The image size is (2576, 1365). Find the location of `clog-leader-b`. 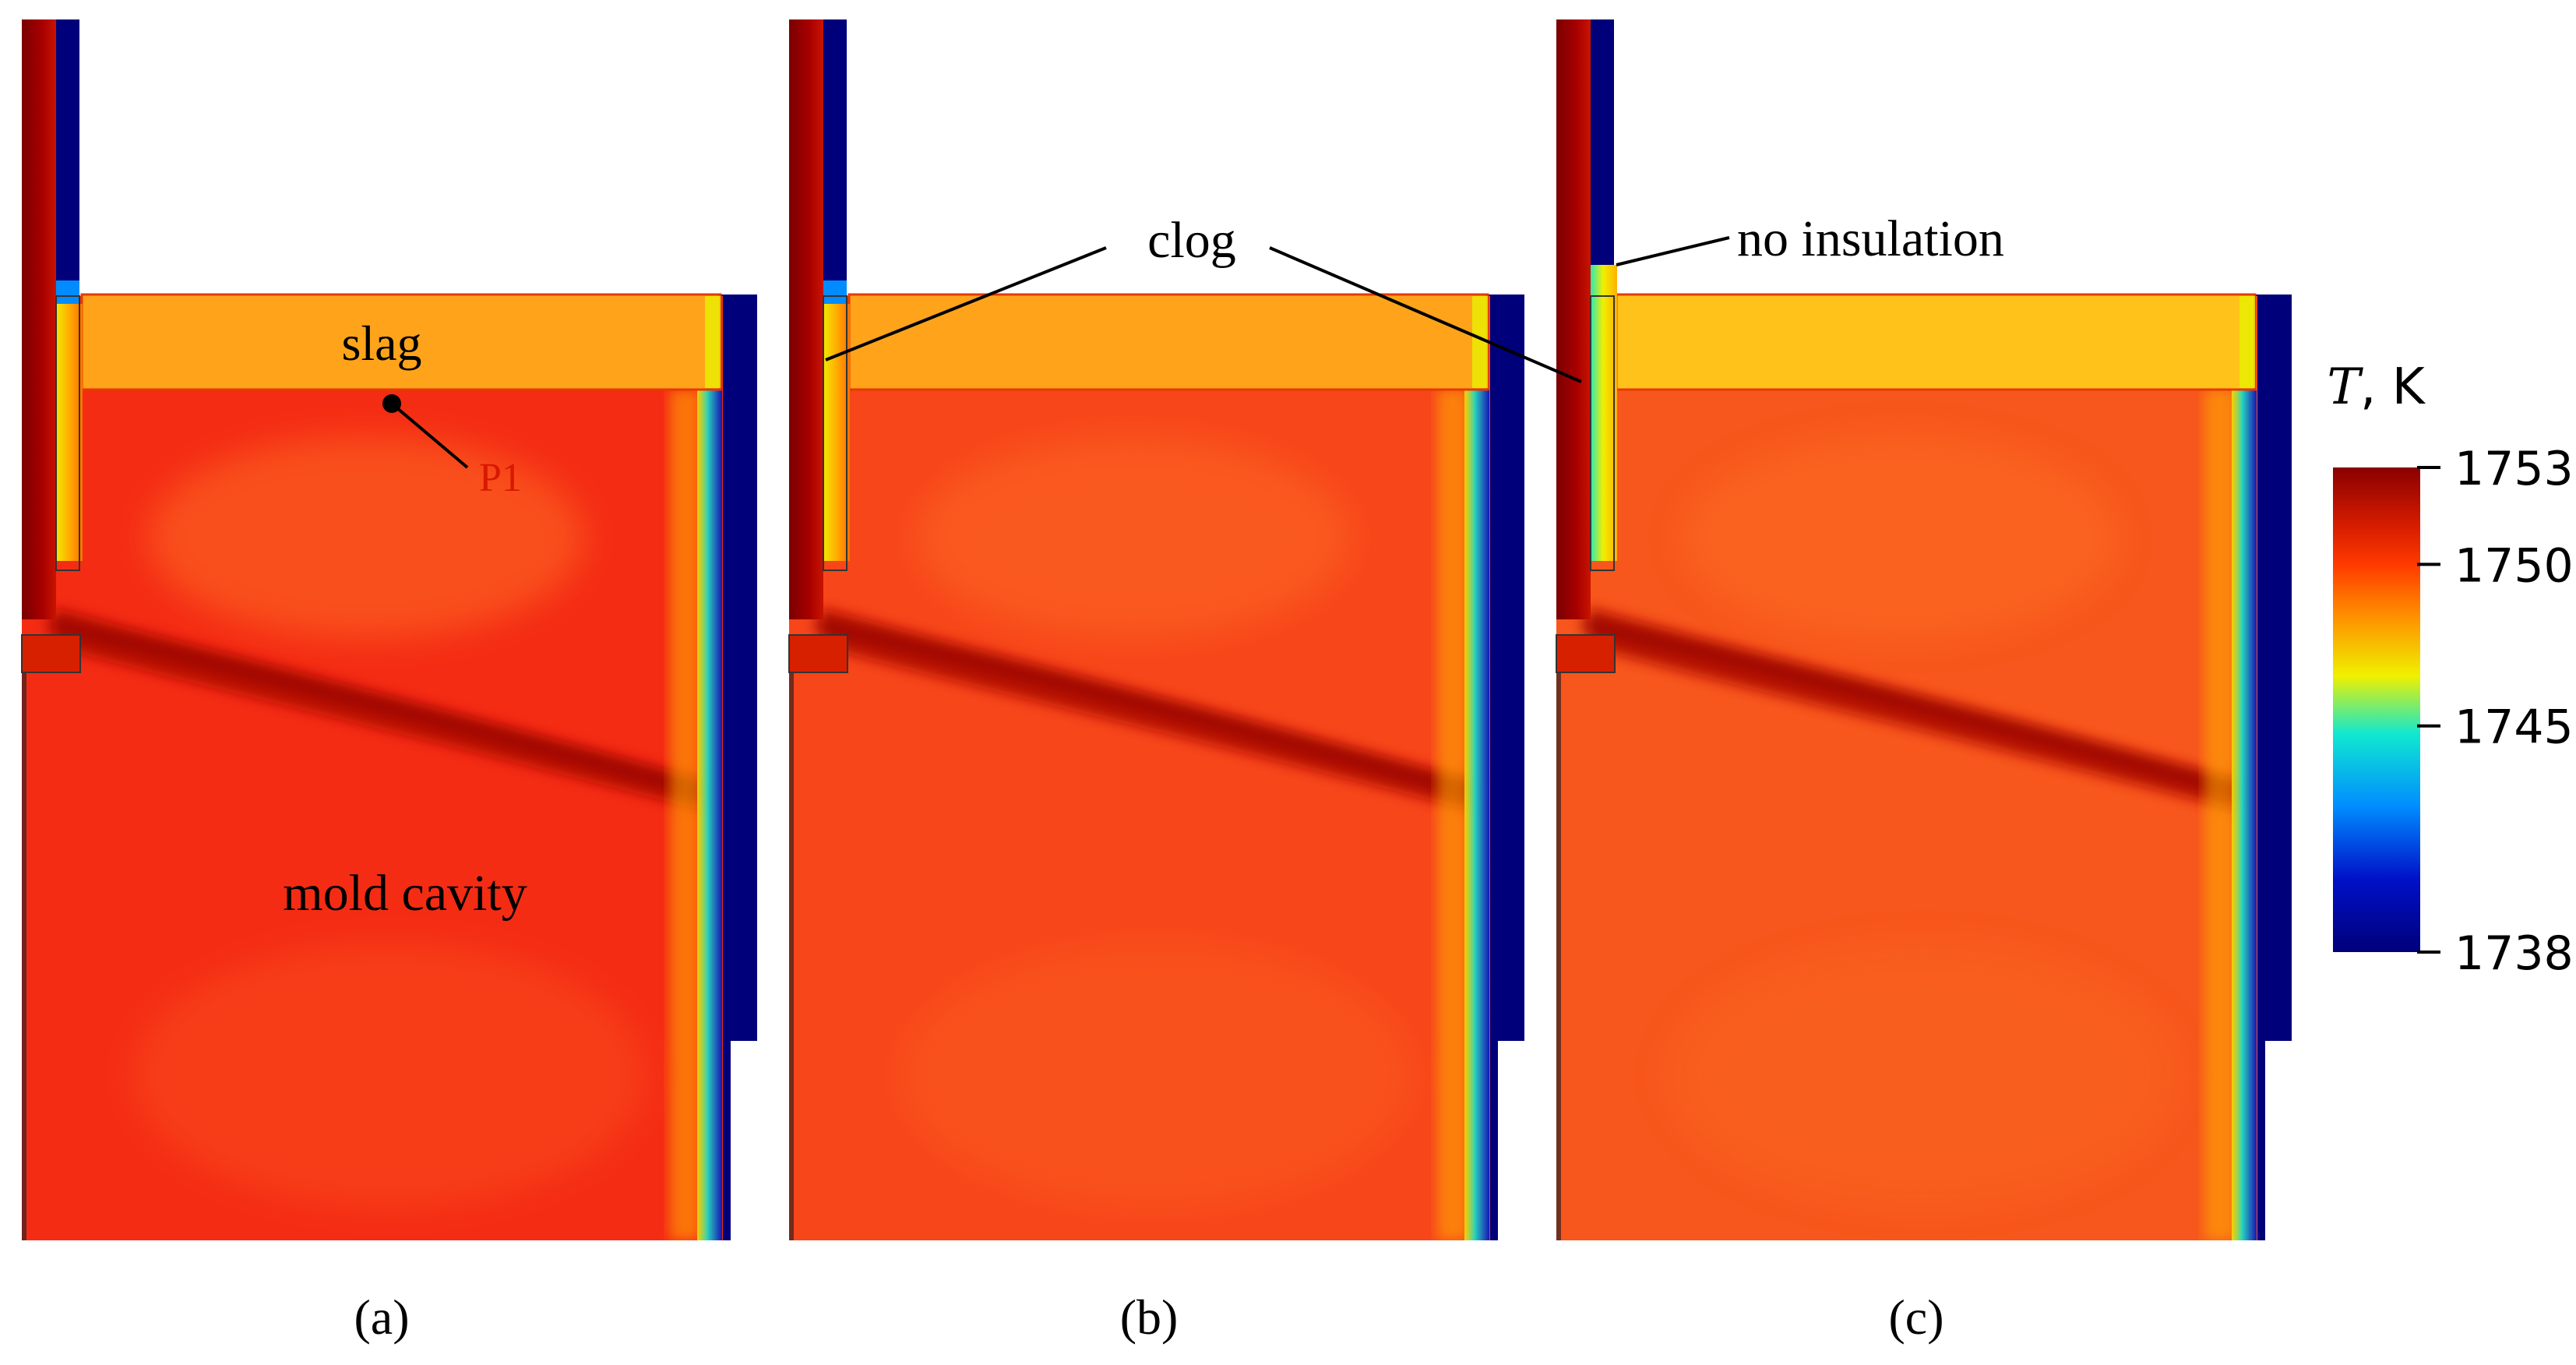

clog-leader-b is located at coordinates (966, 304).